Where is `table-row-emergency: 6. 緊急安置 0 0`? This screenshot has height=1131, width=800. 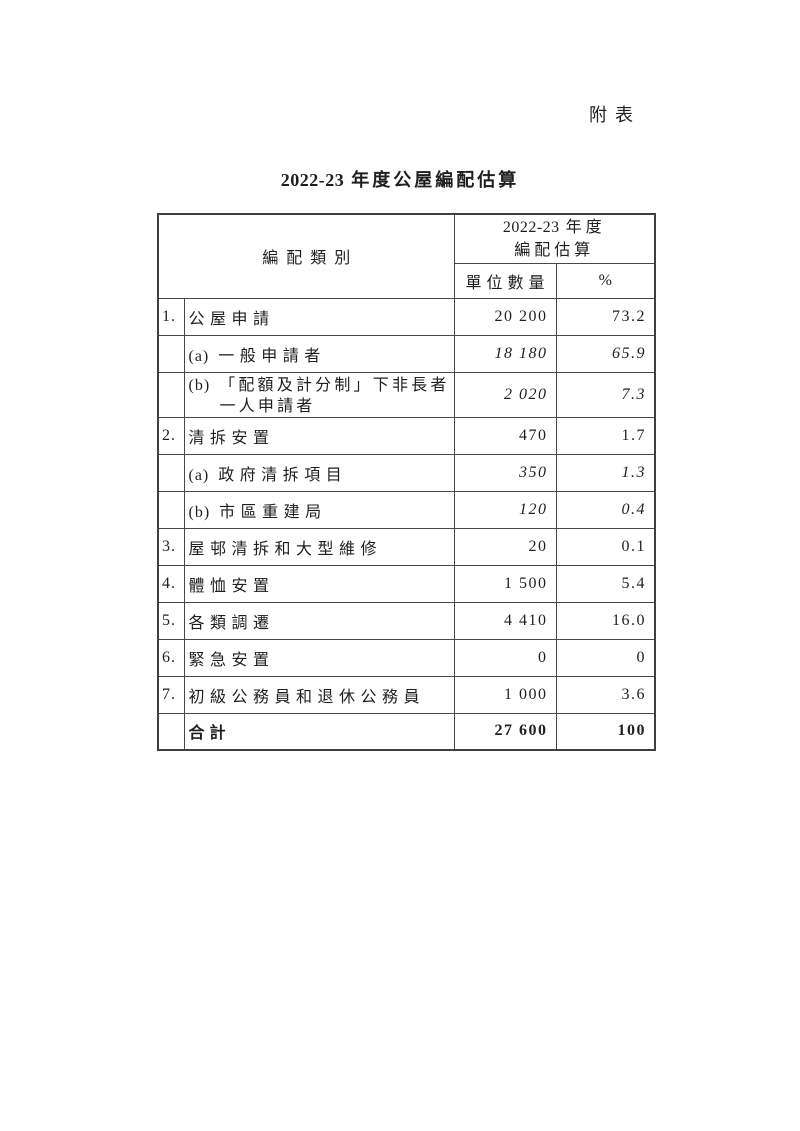 table-row-emergency: 6. 緊急安置 0 0 is located at coordinates (406, 657).